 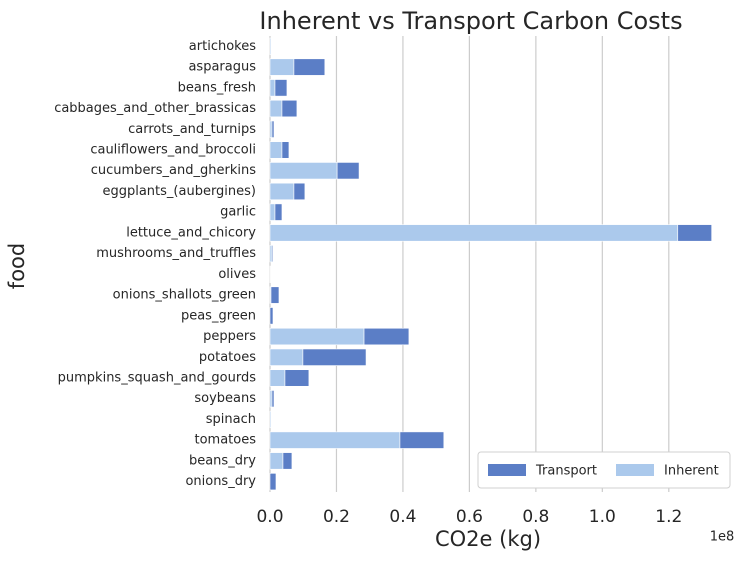 What do you see at coordinates (173, 170) in the screenshot?
I see `y-tick-label: cucumbers_and_gherkins` at bounding box center [173, 170].